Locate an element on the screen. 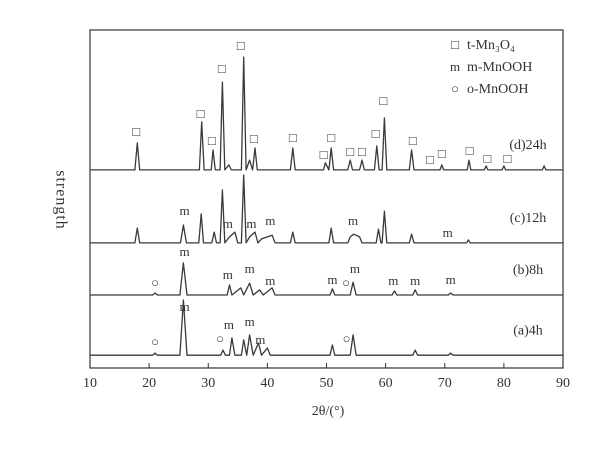  series-label: (c)12h is located at coordinates (528, 218).